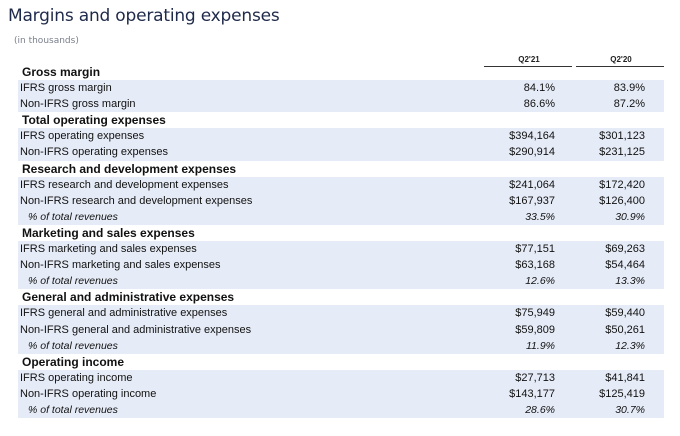 This screenshot has height=436, width=680. I want to click on value-q2-20: $69,263, so click(625, 249).